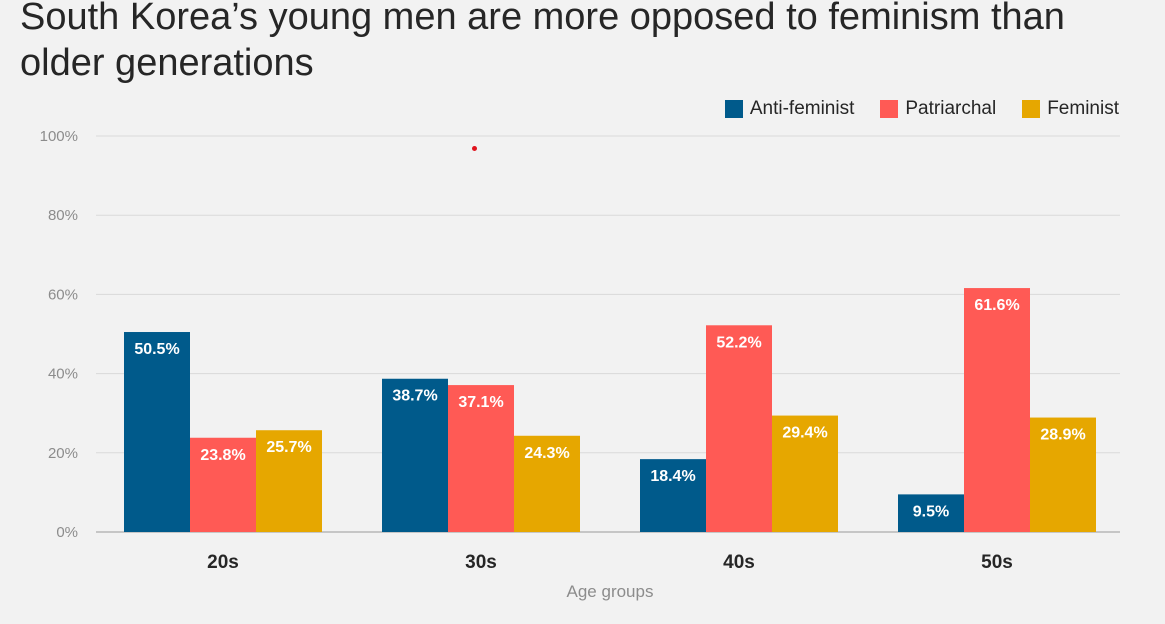 This screenshot has height=624, width=1165. What do you see at coordinates (547, 483) in the screenshot?
I see `bar-feminist-30s` at bounding box center [547, 483].